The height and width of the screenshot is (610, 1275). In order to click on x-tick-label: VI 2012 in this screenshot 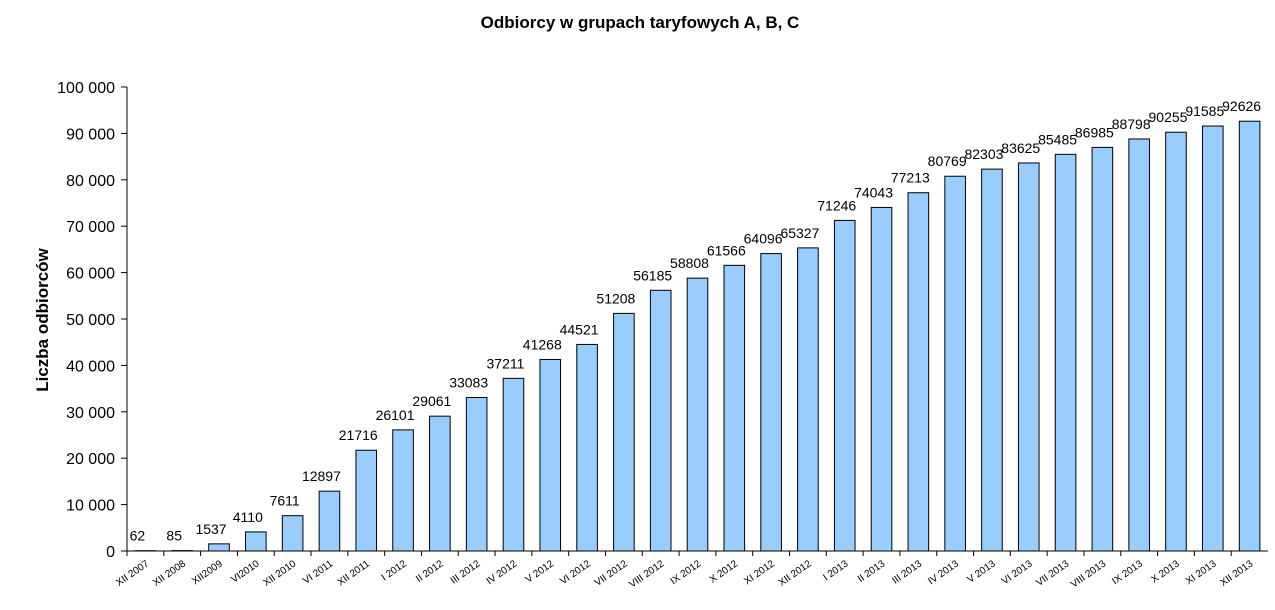, I will do `click(575, 572)`.